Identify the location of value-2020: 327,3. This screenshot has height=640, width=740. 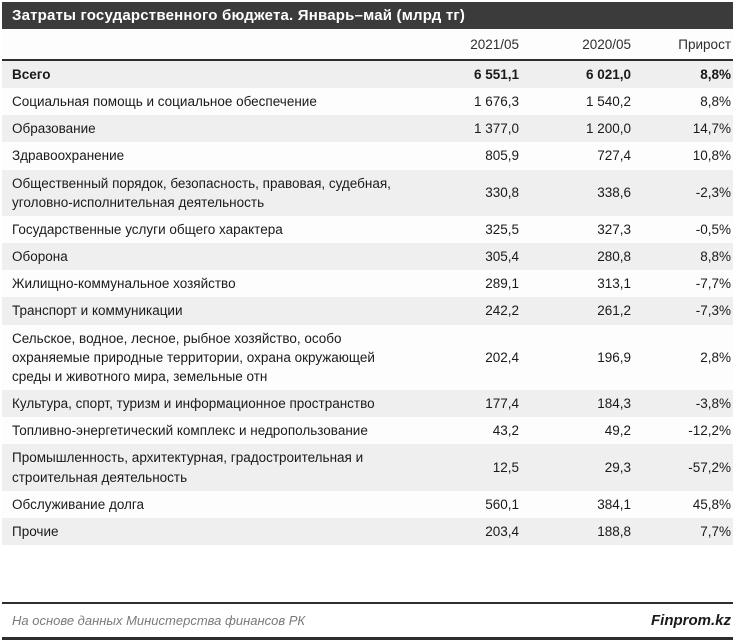
(614, 229).